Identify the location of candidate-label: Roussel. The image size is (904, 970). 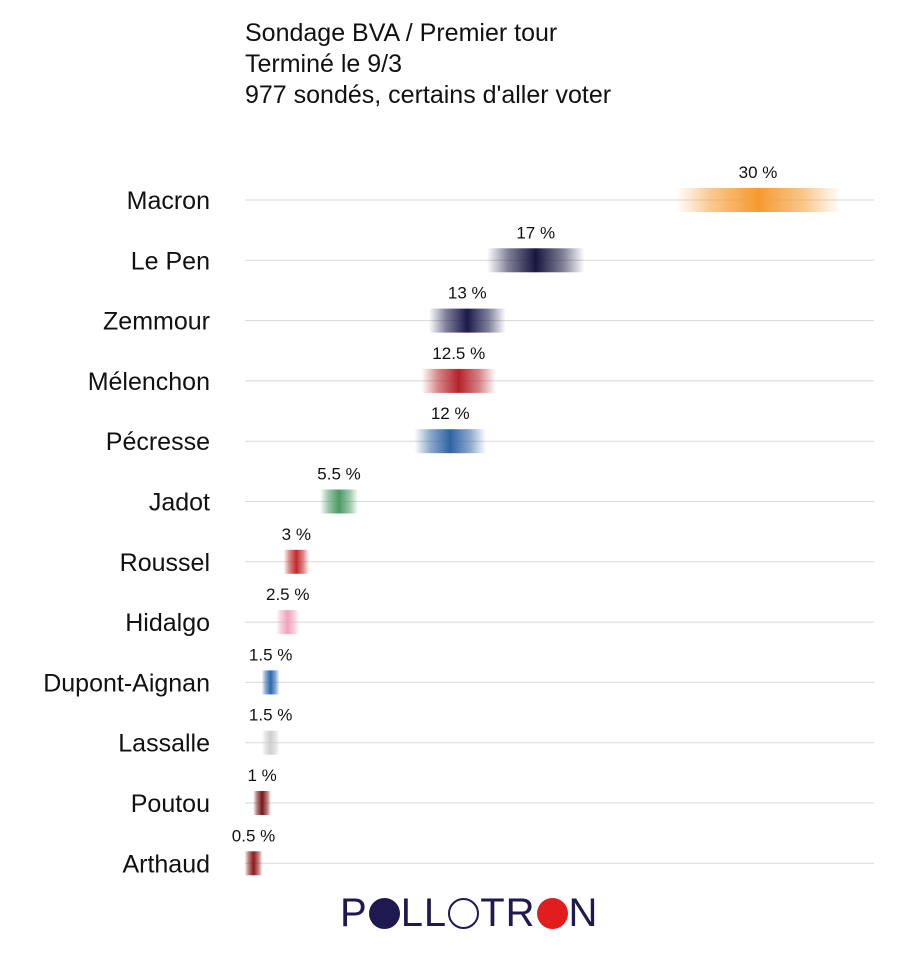
(165, 563).